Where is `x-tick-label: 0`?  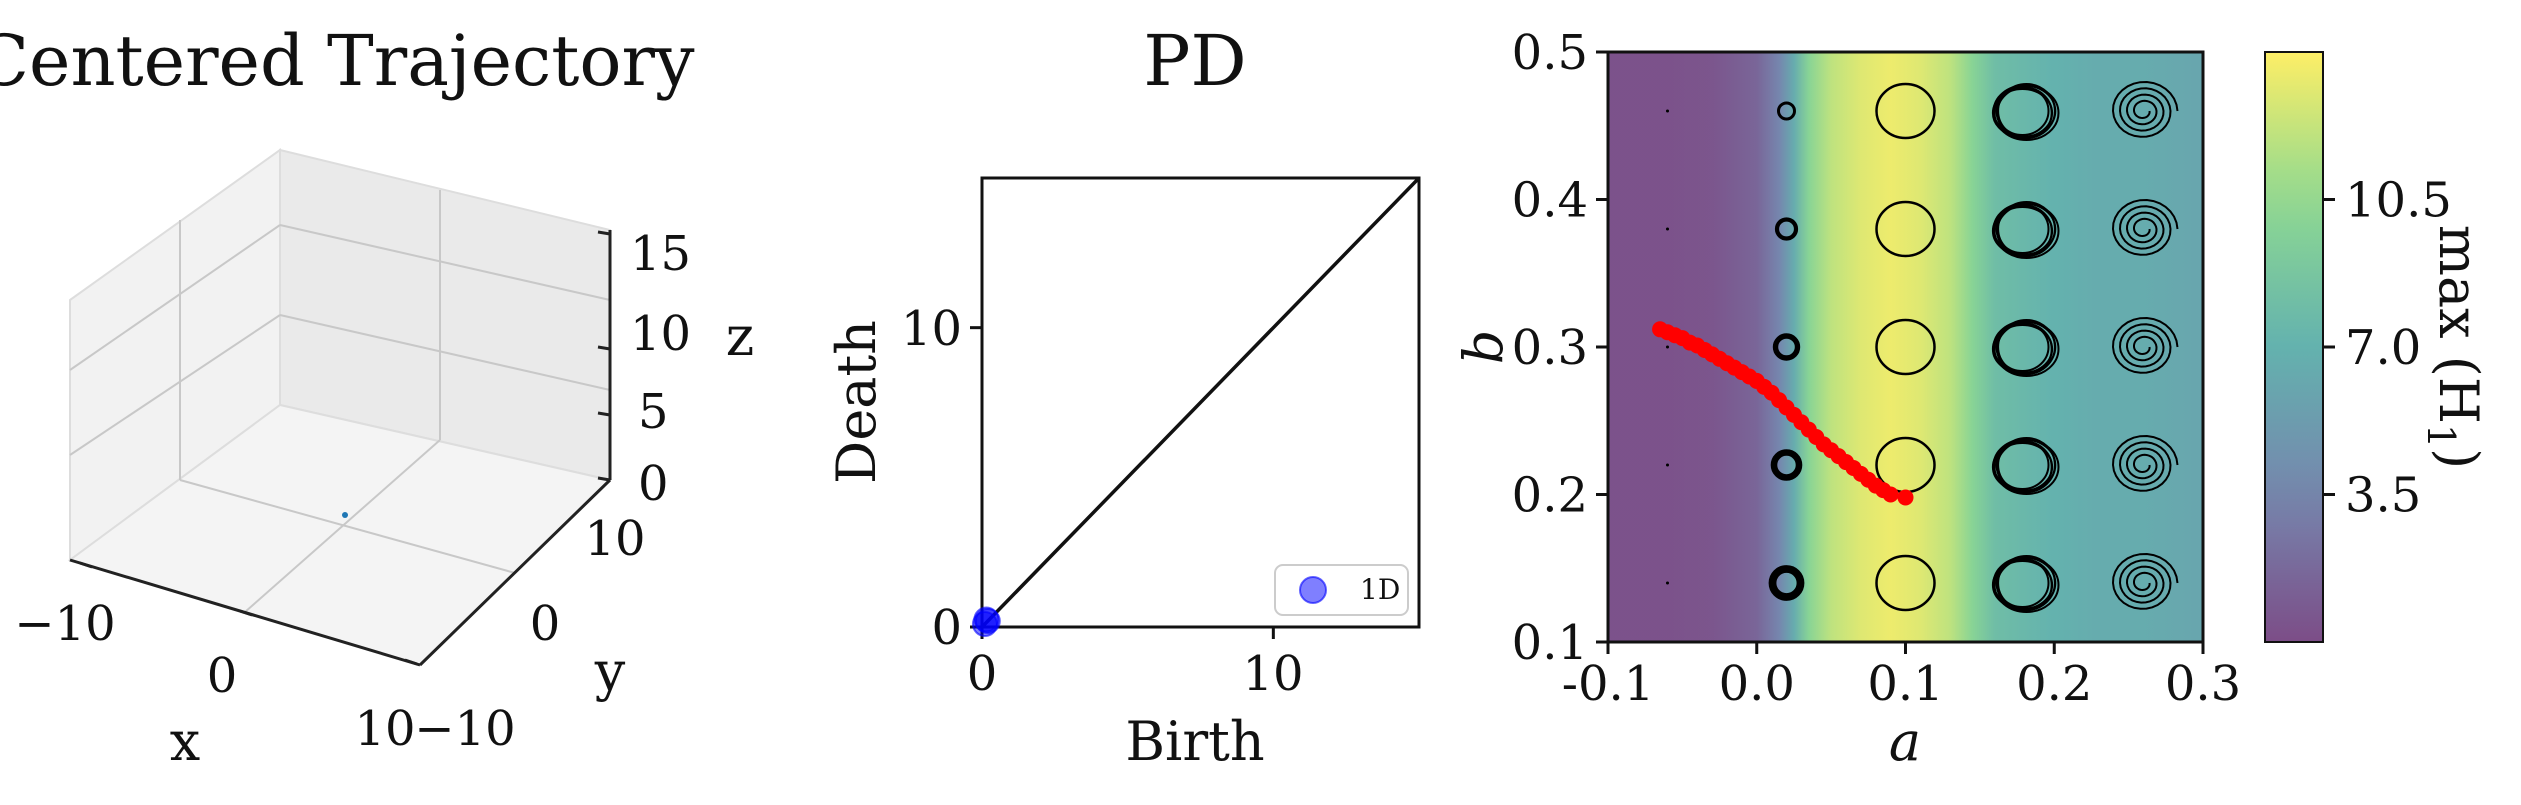
x-tick-label: 0 is located at coordinates (222, 676).